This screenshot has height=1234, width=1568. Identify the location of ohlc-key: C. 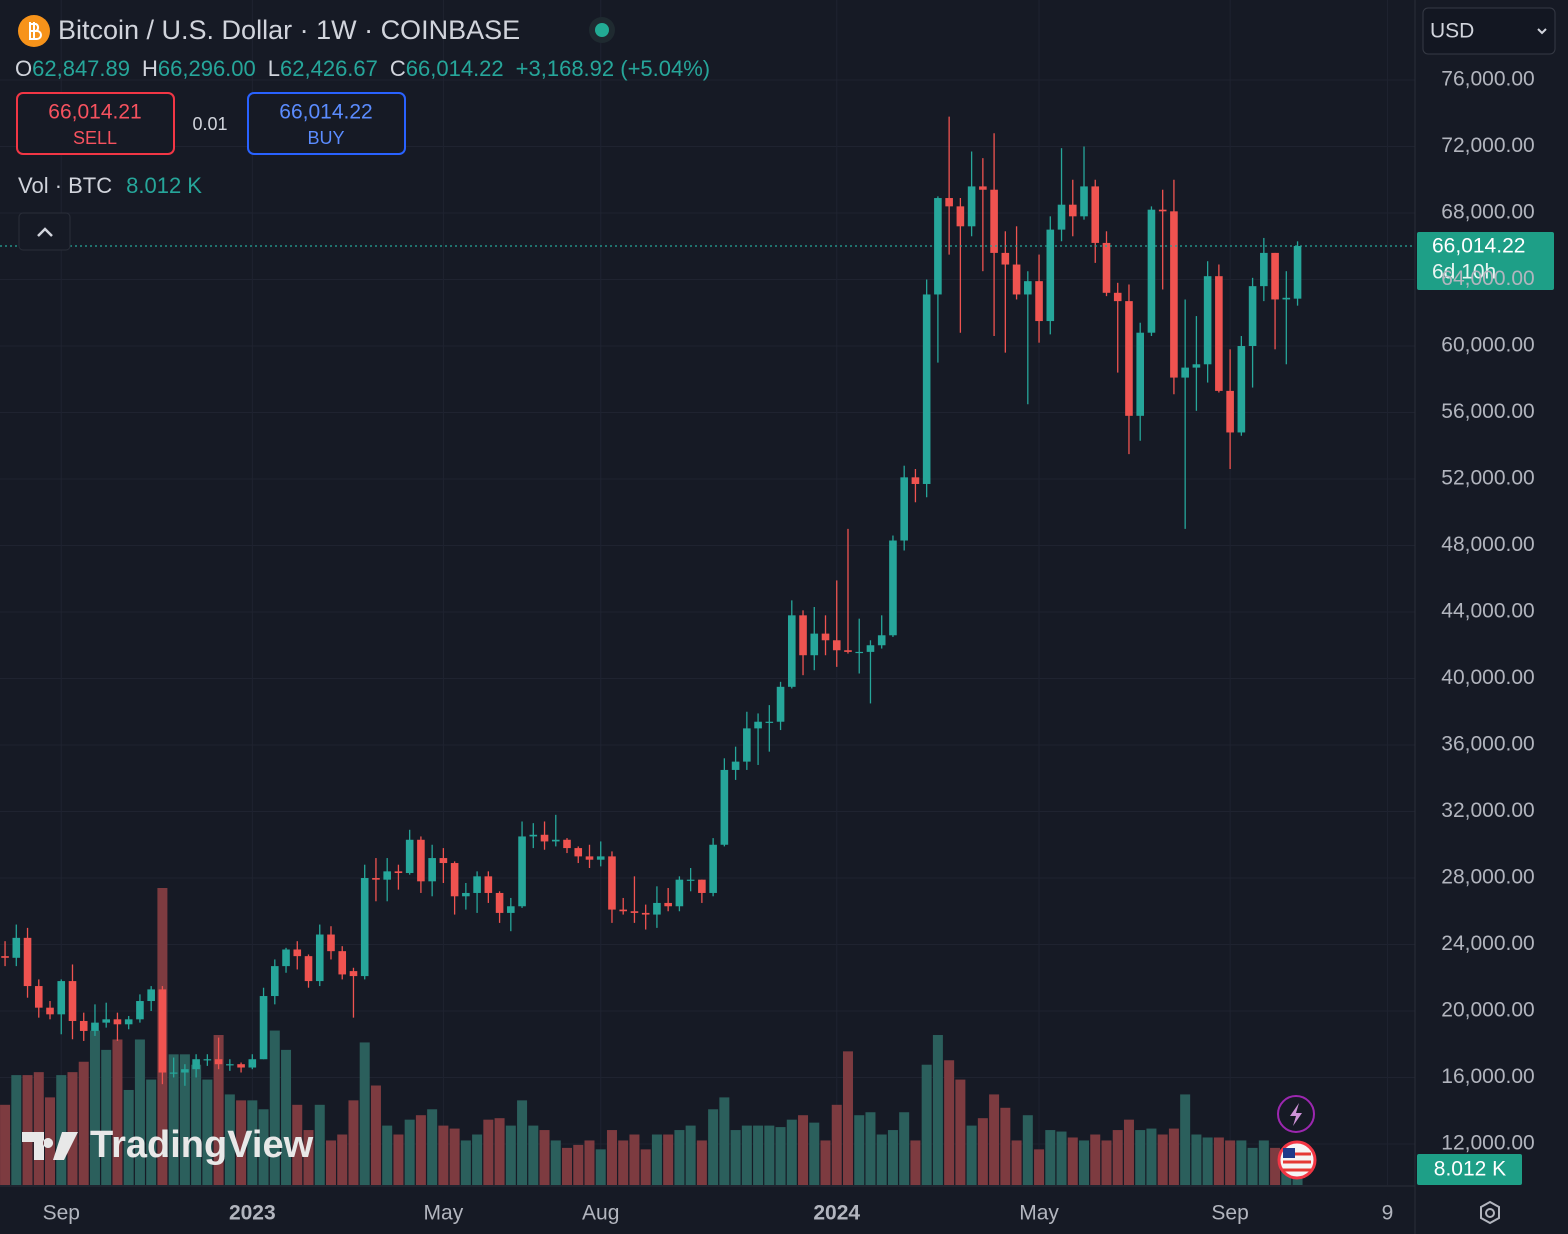
(398, 68).